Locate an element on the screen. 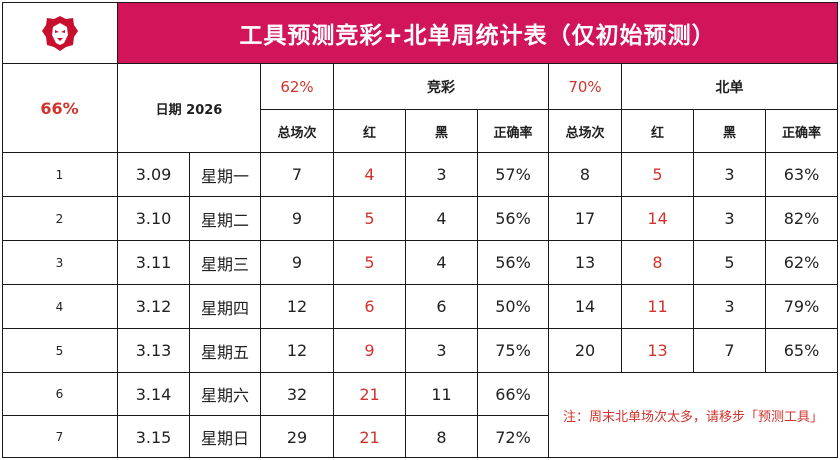  jc-black-cell: 6 is located at coordinates (441, 306).